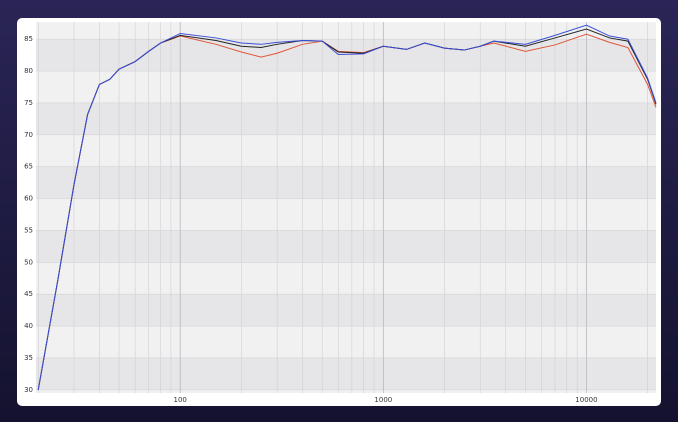 This screenshot has height=426, width=678. I want to click on y-tick-label: 35, so click(28, 358).